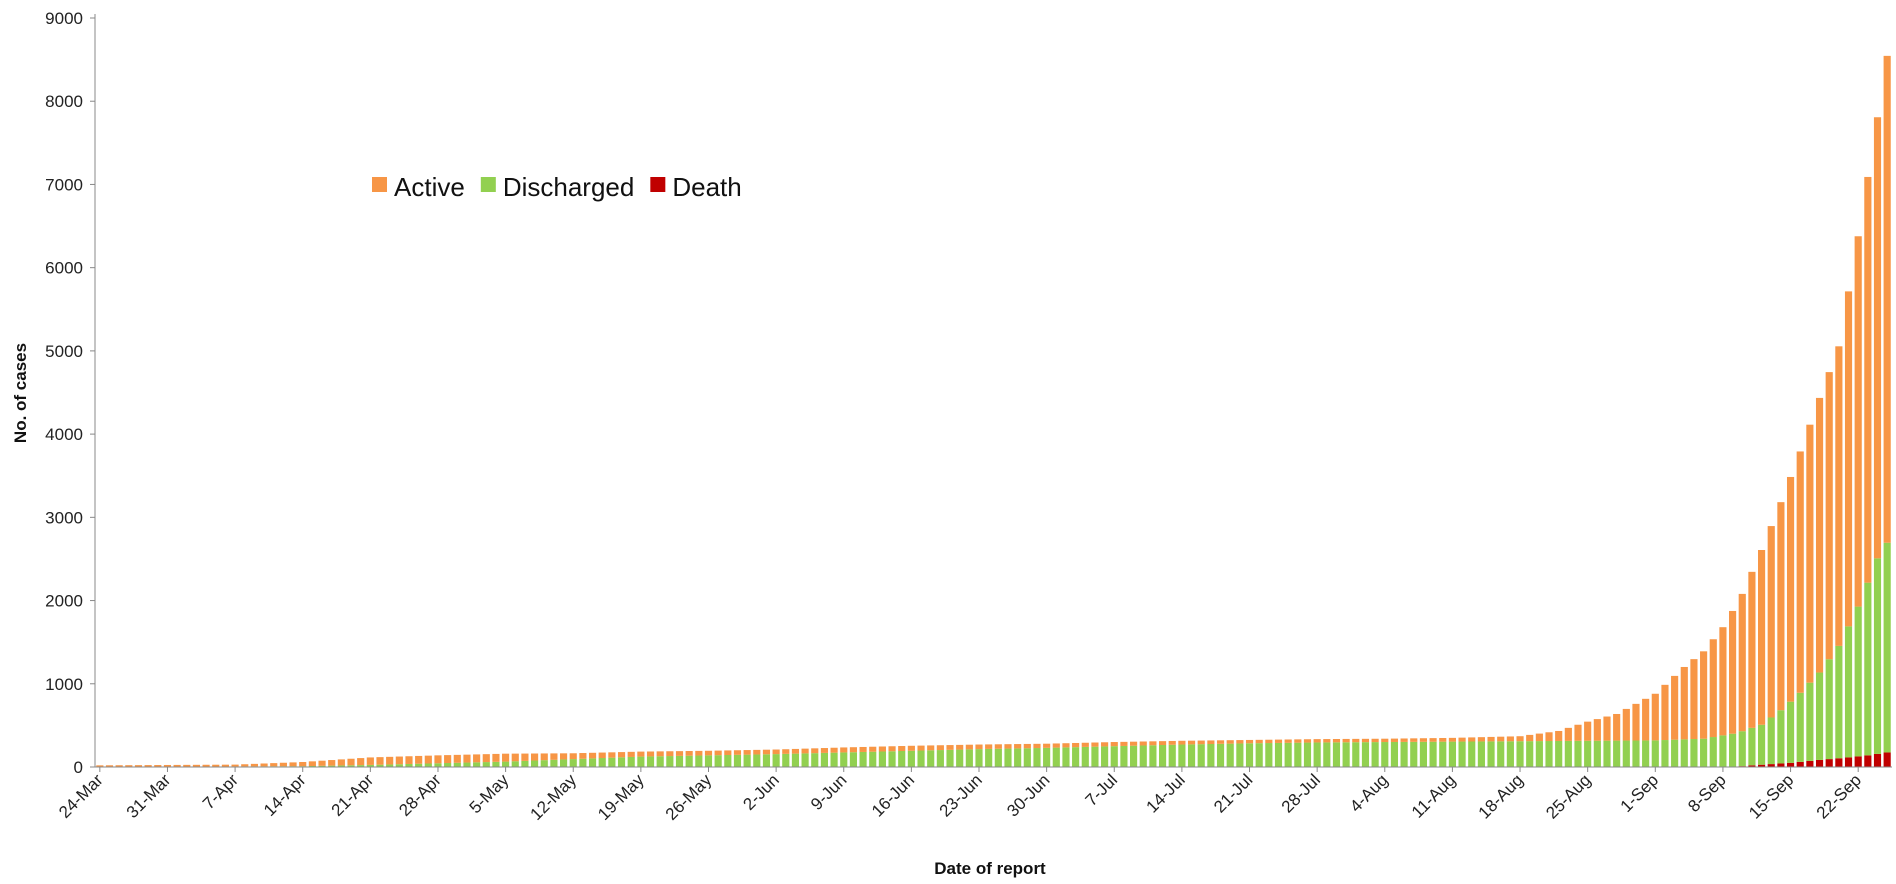  Describe the element at coordinates (1640, 793) in the screenshot. I see `x-tick-label: 1-Sep` at that location.